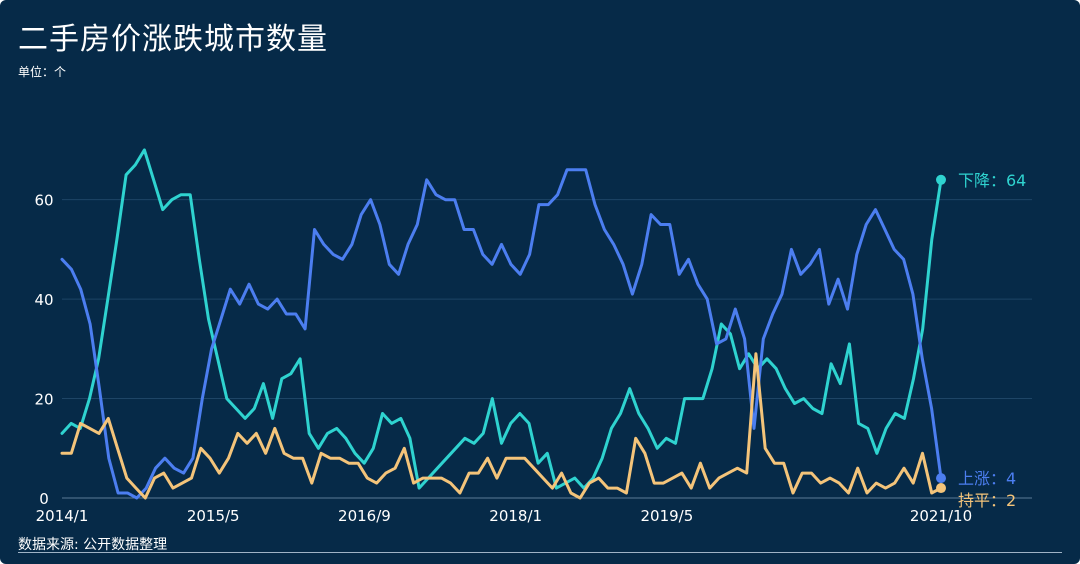  Describe the element at coordinates (941, 516) in the screenshot. I see `x-tick-label: 2021/10` at that location.